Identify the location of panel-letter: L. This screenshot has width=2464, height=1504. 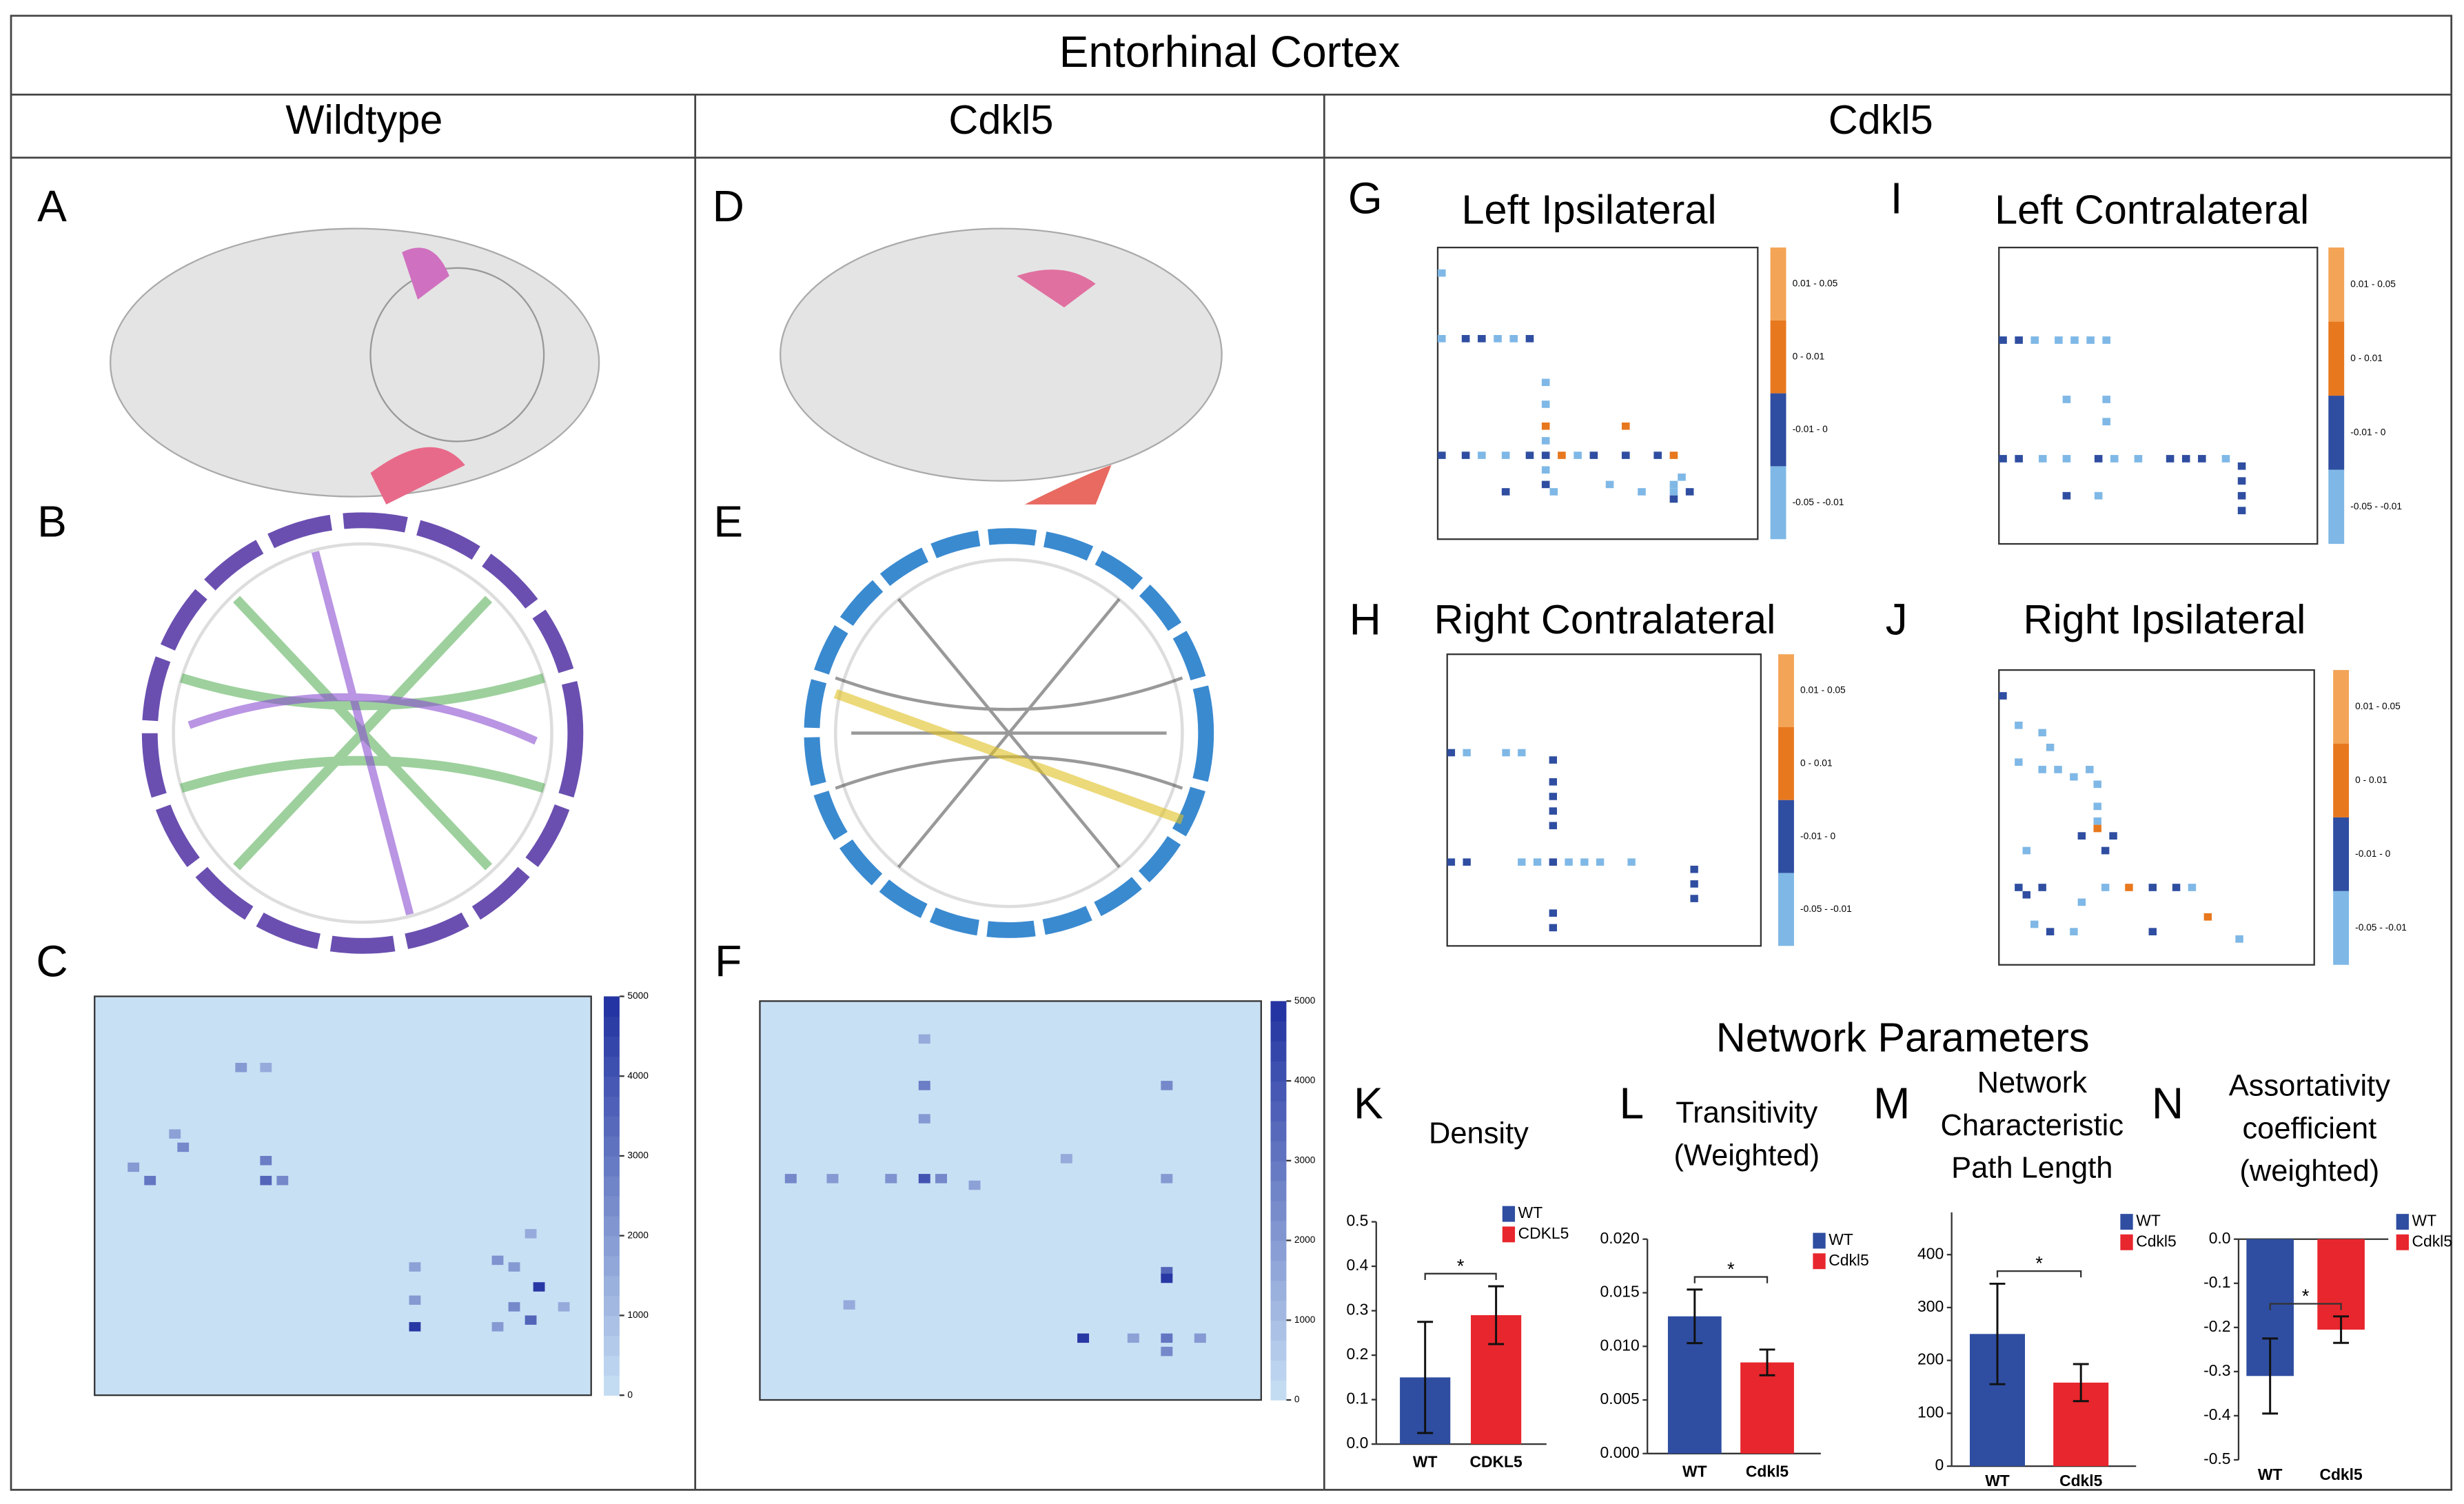
(1632, 1103).